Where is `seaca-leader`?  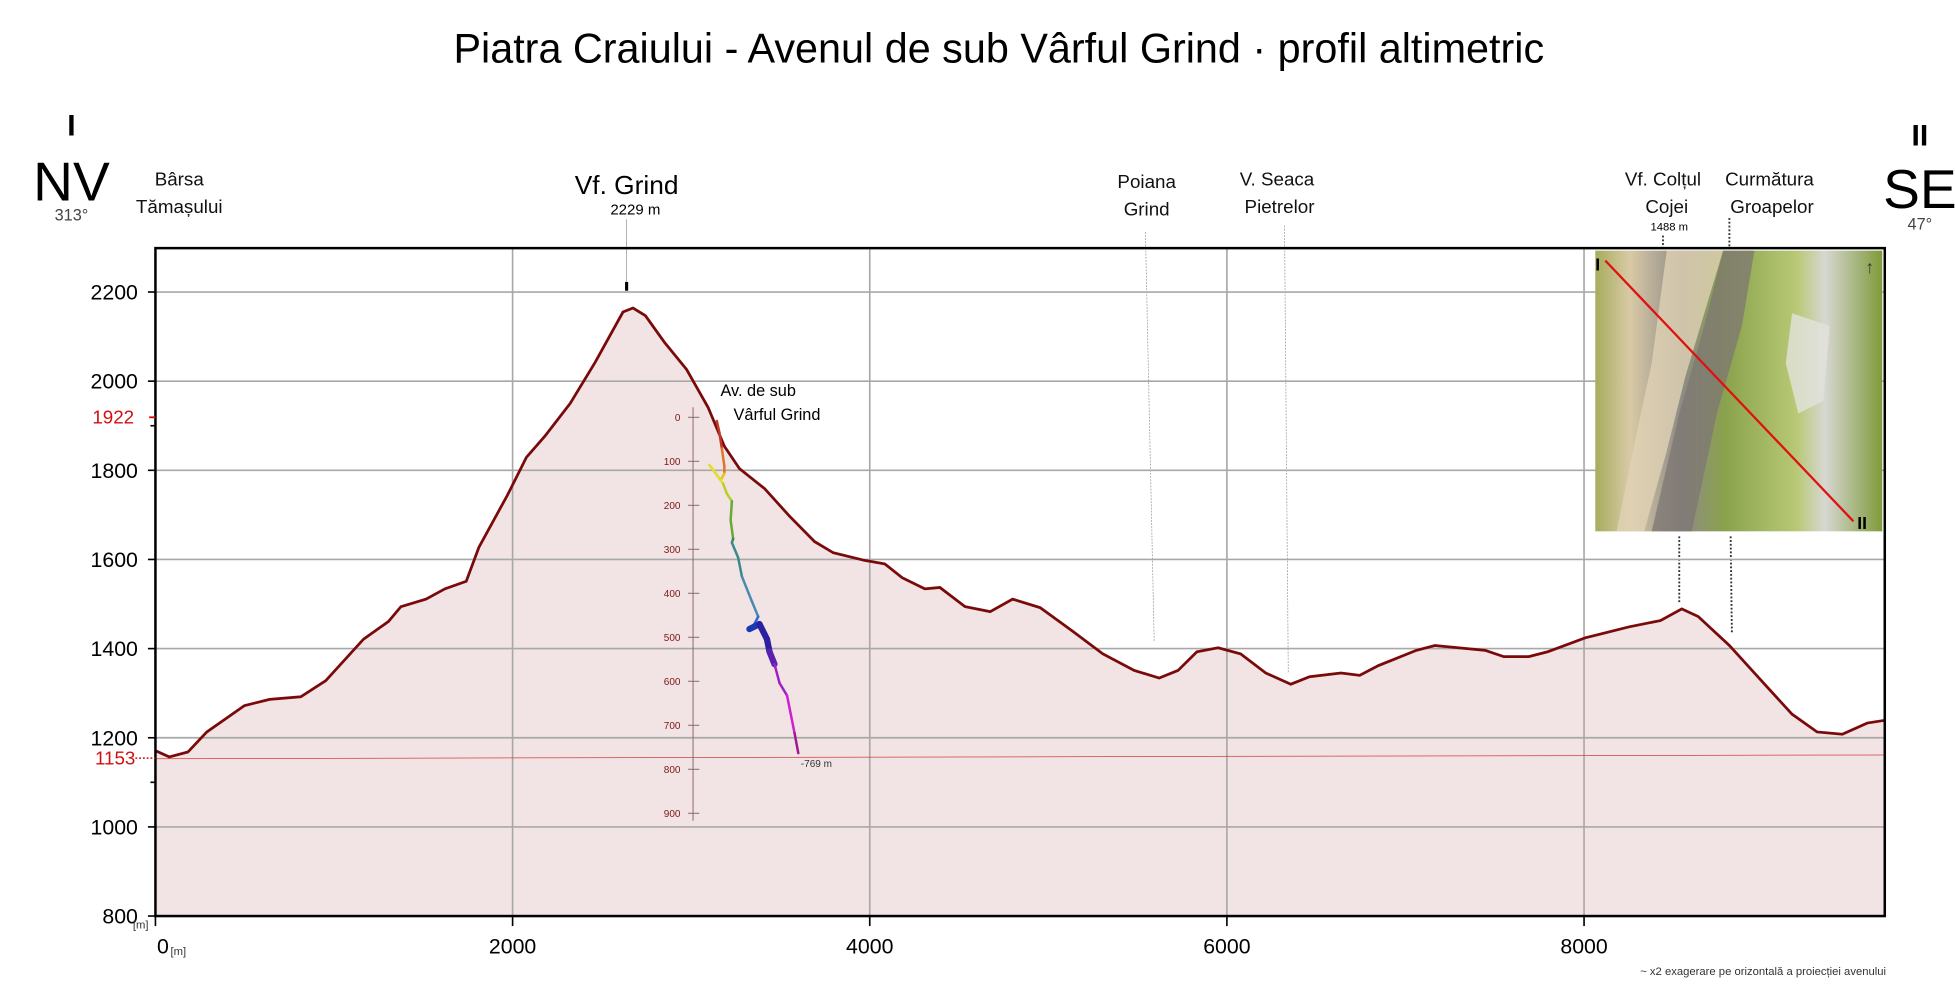 seaca-leader is located at coordinates (1286, 449).